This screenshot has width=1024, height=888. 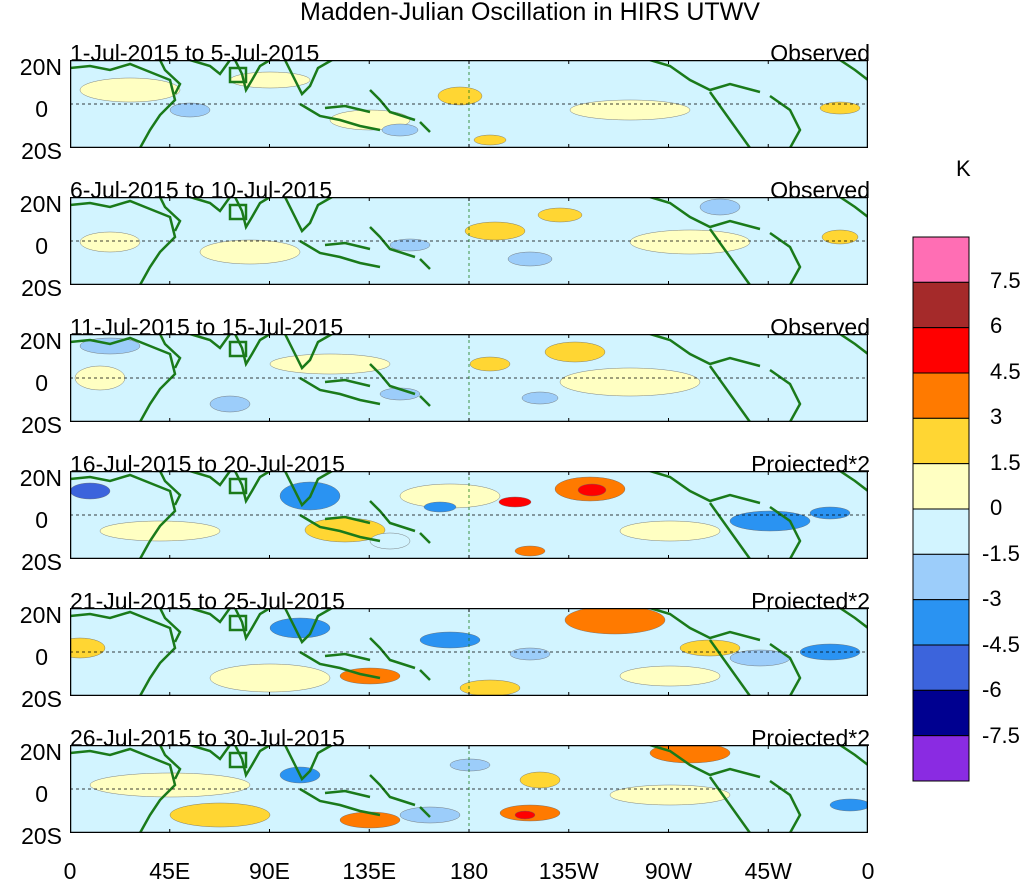 What do you see at coordinates (568, 871) in the screenshot?
I see `longitude-label: 135W` at bounding box center [568, 871].